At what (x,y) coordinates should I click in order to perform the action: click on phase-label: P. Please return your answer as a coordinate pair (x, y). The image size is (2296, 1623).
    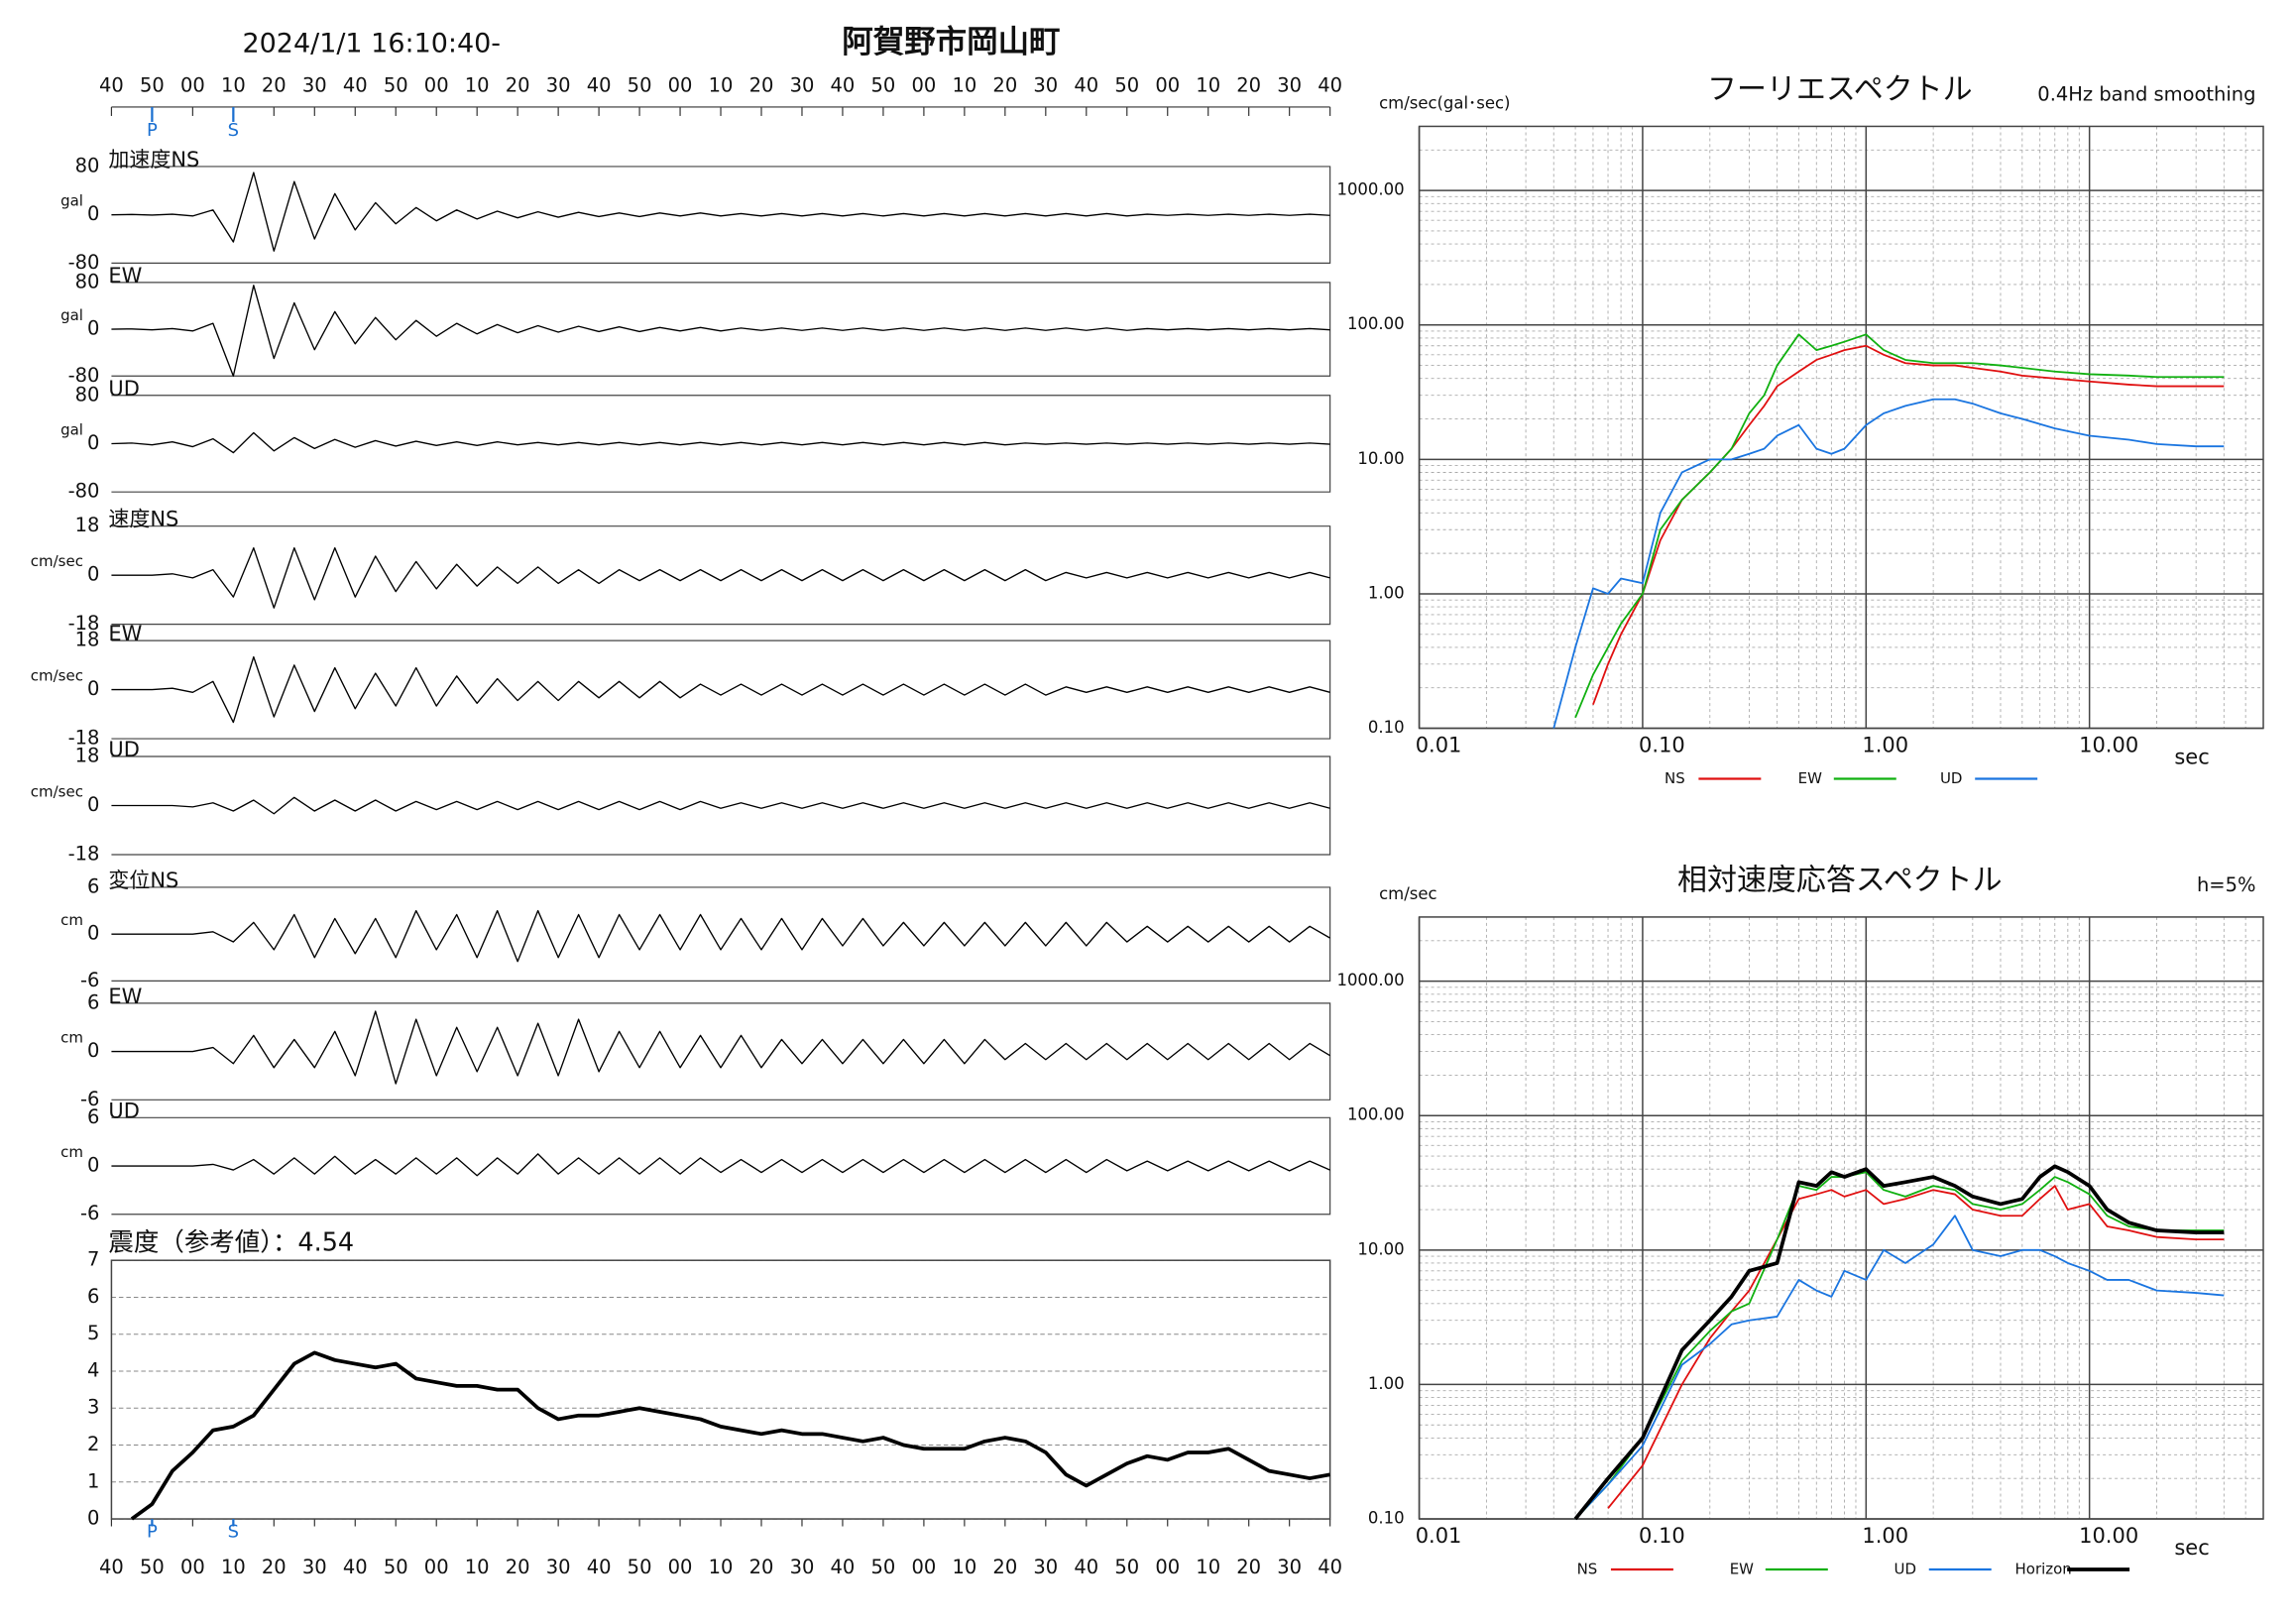
    Looking at the image, I should click on (153, 1532).